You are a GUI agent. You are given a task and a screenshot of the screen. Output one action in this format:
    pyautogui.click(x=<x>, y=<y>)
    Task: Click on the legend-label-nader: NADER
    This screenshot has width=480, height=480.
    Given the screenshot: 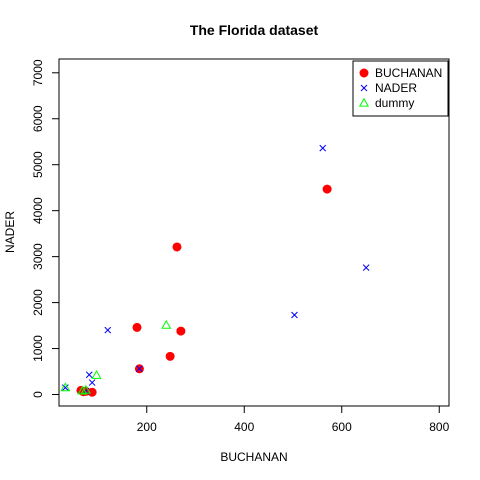 What is the action you would take?
    pyautogui.click(x=396, y=88)
    